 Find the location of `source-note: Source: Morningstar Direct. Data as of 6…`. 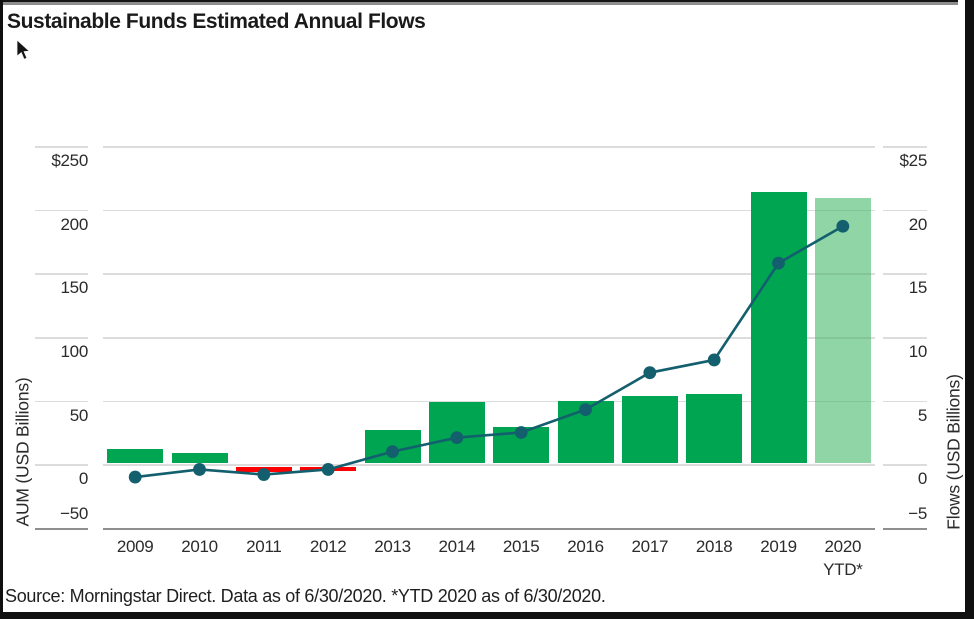

source-note: Source: Morningstar Direct. Data as of 6… is located at coordinates (305, 596).